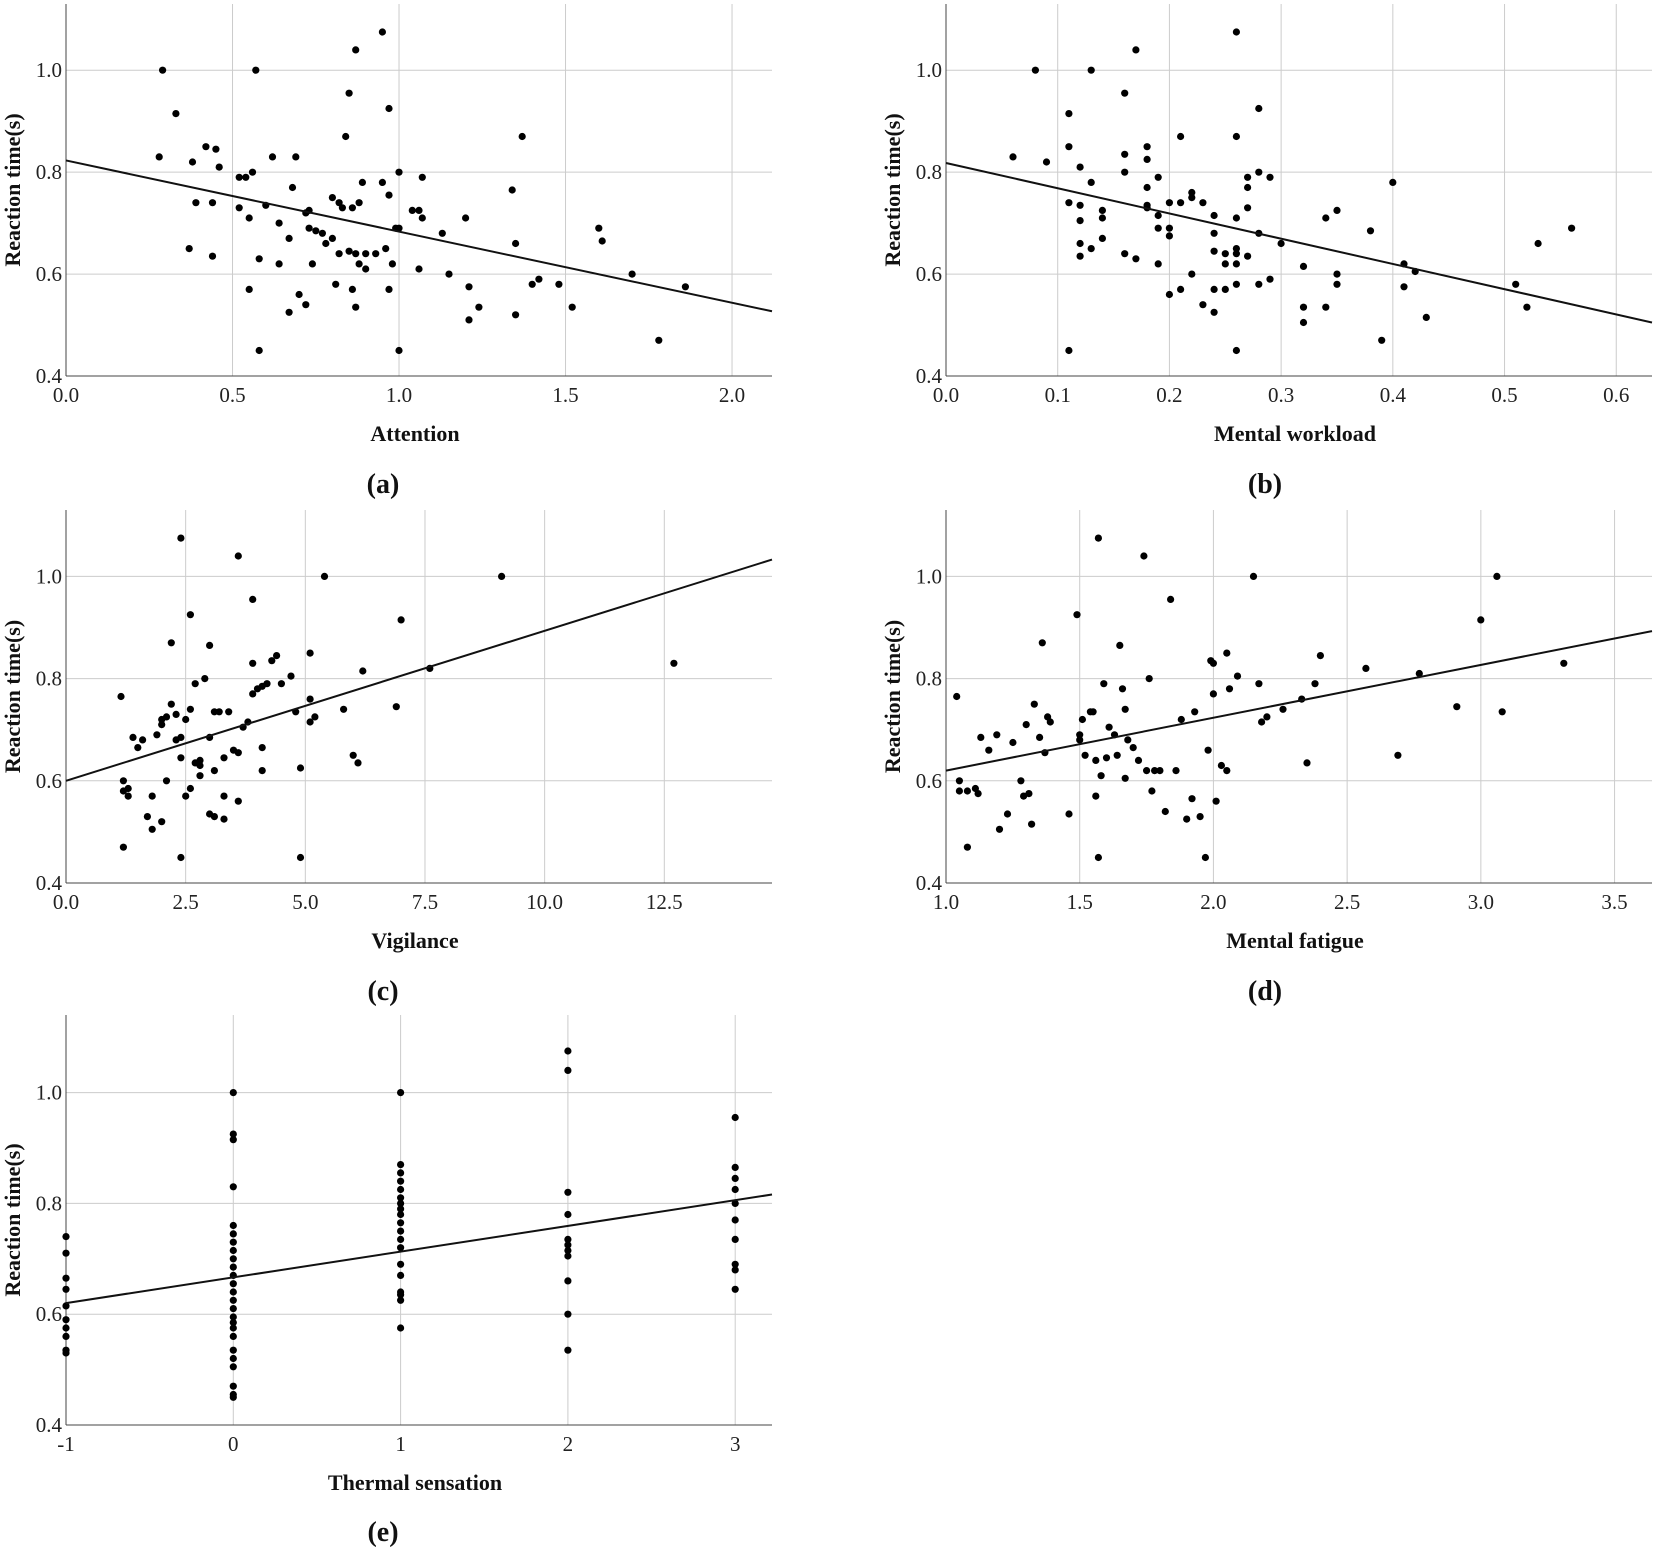 The height and width of the screenshot is (1547, 1654). Describe the element at coordinates (735, 1444) in the screenshot. I see `x-tick-label: 3` at that location.